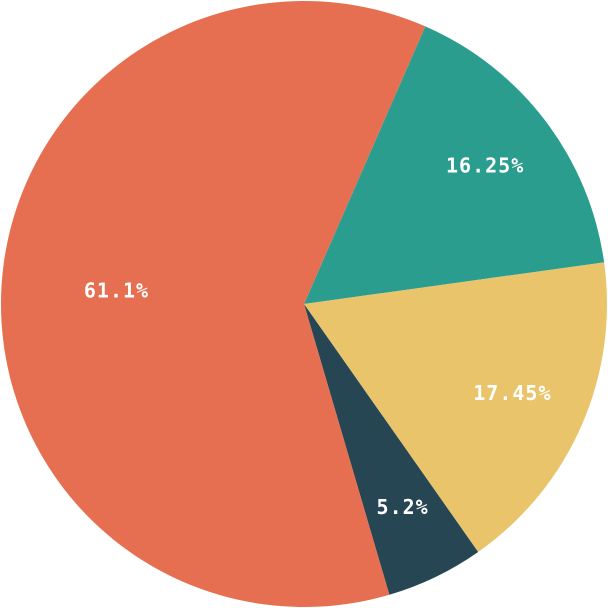 This screenshot has height=608, width=608. What do you see at coordinates (403, 507) in the screenshot?
I see `slice-label: 5.2%` at bounding box center [403, 507].